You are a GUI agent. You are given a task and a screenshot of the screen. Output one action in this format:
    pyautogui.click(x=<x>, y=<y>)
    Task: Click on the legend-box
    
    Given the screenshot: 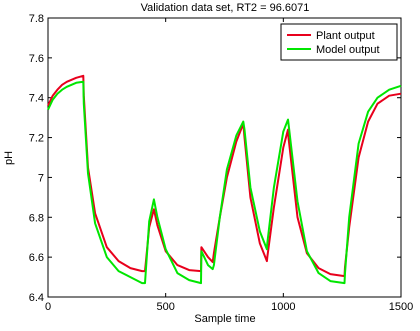 What is the action you would take?
    pyautogui.click(x=339, y=42)
    